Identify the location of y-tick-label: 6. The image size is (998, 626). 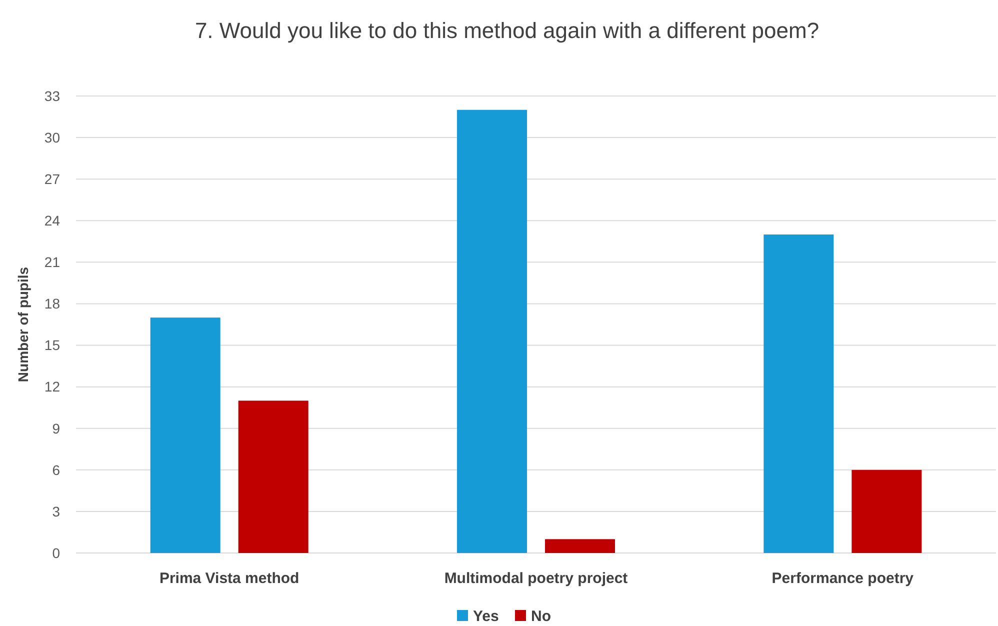
(56, 470).